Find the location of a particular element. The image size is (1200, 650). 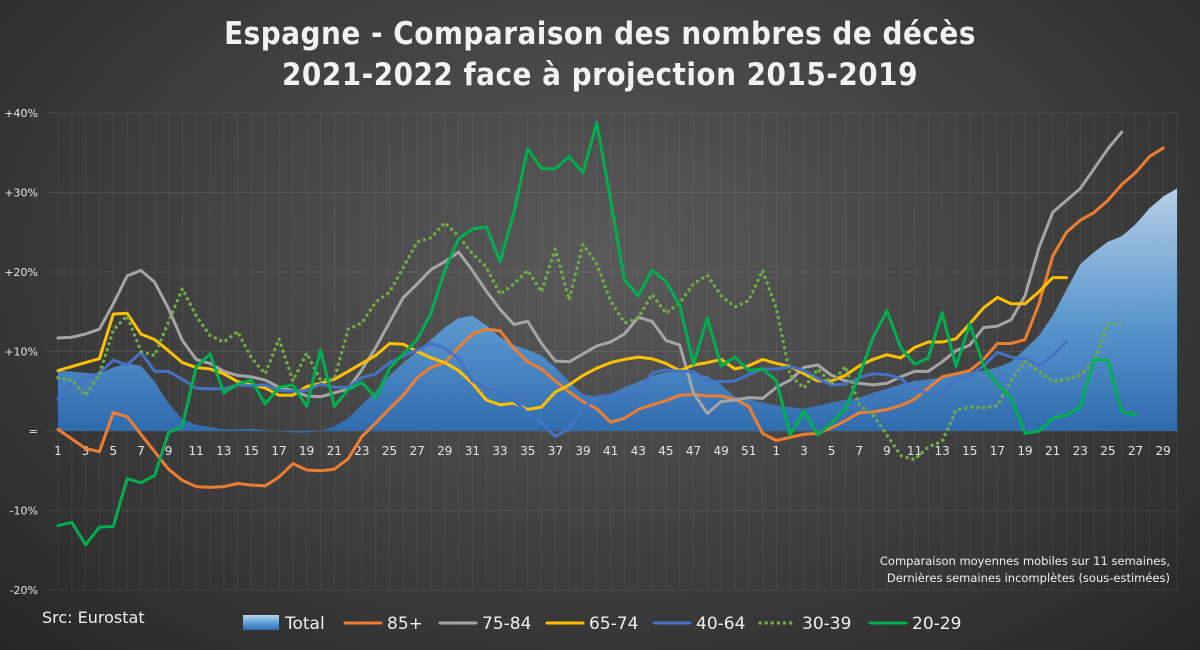

x-tick-label: 31 is located at coordinates (472, 451).